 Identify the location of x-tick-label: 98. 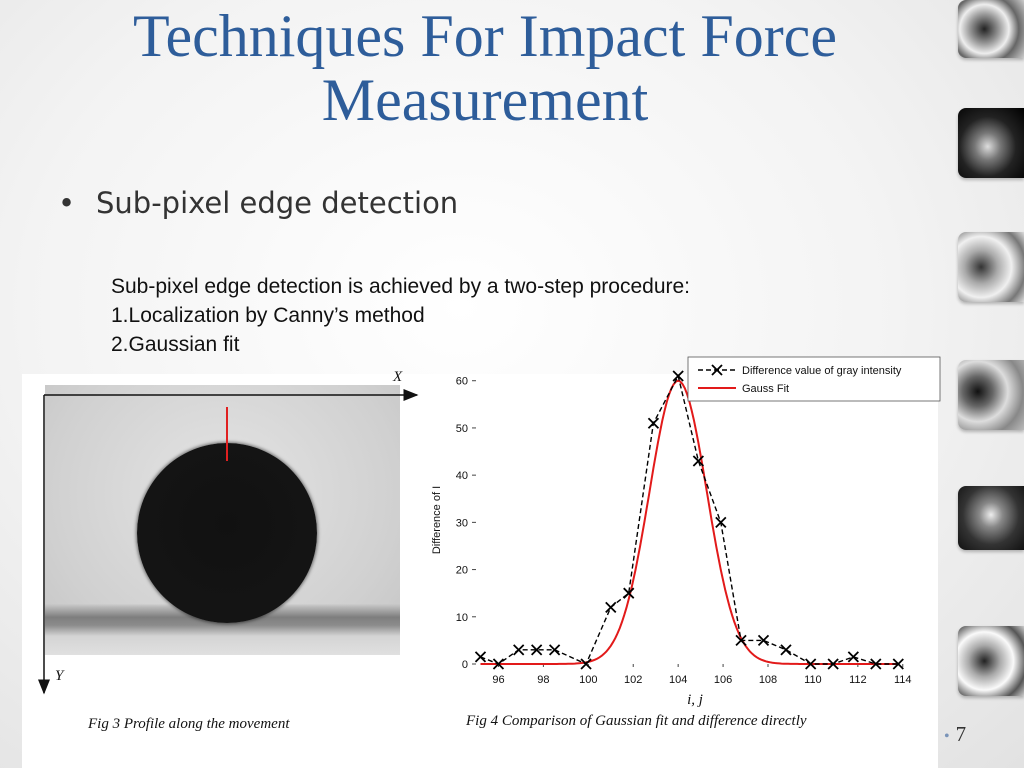
(543, 680).